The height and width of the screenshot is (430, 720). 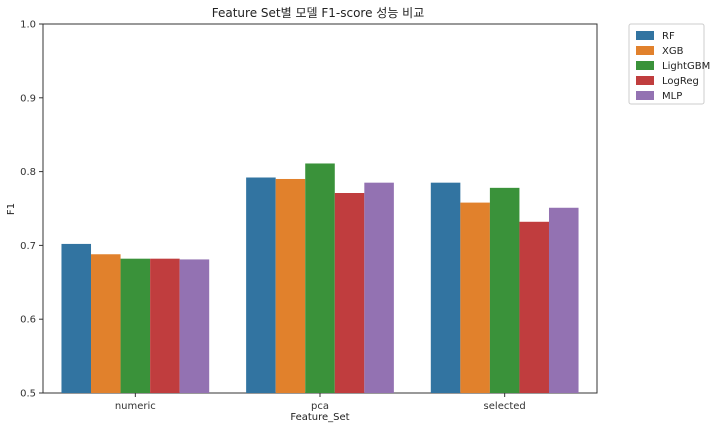 What do you see at coordinates (349, 293) in the screenshot?
I see `bar-logreg-pca` at bounding box center [349, 293].